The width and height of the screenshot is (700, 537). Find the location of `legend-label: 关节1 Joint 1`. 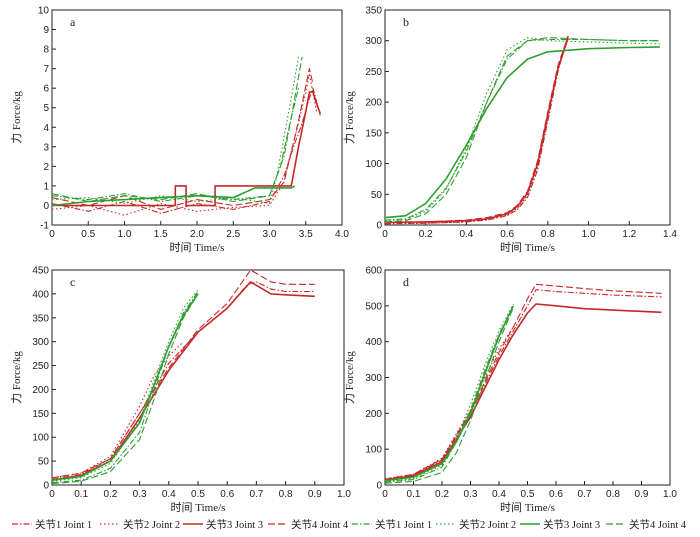

legend-label: 关节1 Joint 1 is located at coordinates (63, 524).